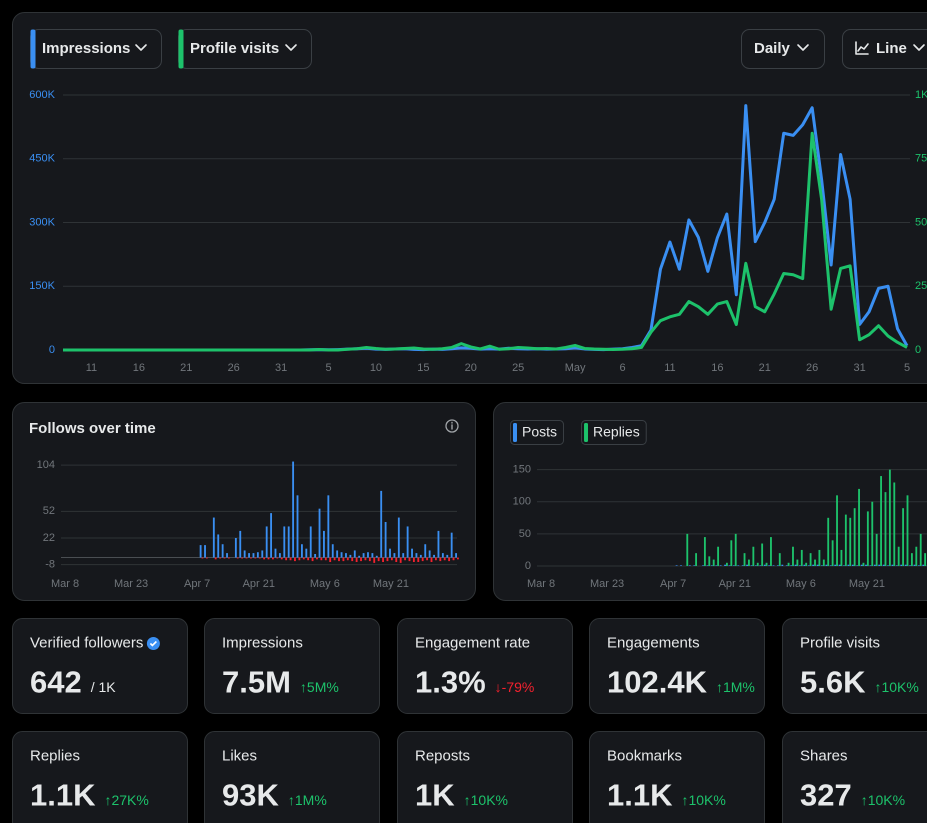 The image size is (927, 823). Describe the element at coordinates (259, 584) in the screenshot. I see `x-tick-label: Apr 21` at that location.